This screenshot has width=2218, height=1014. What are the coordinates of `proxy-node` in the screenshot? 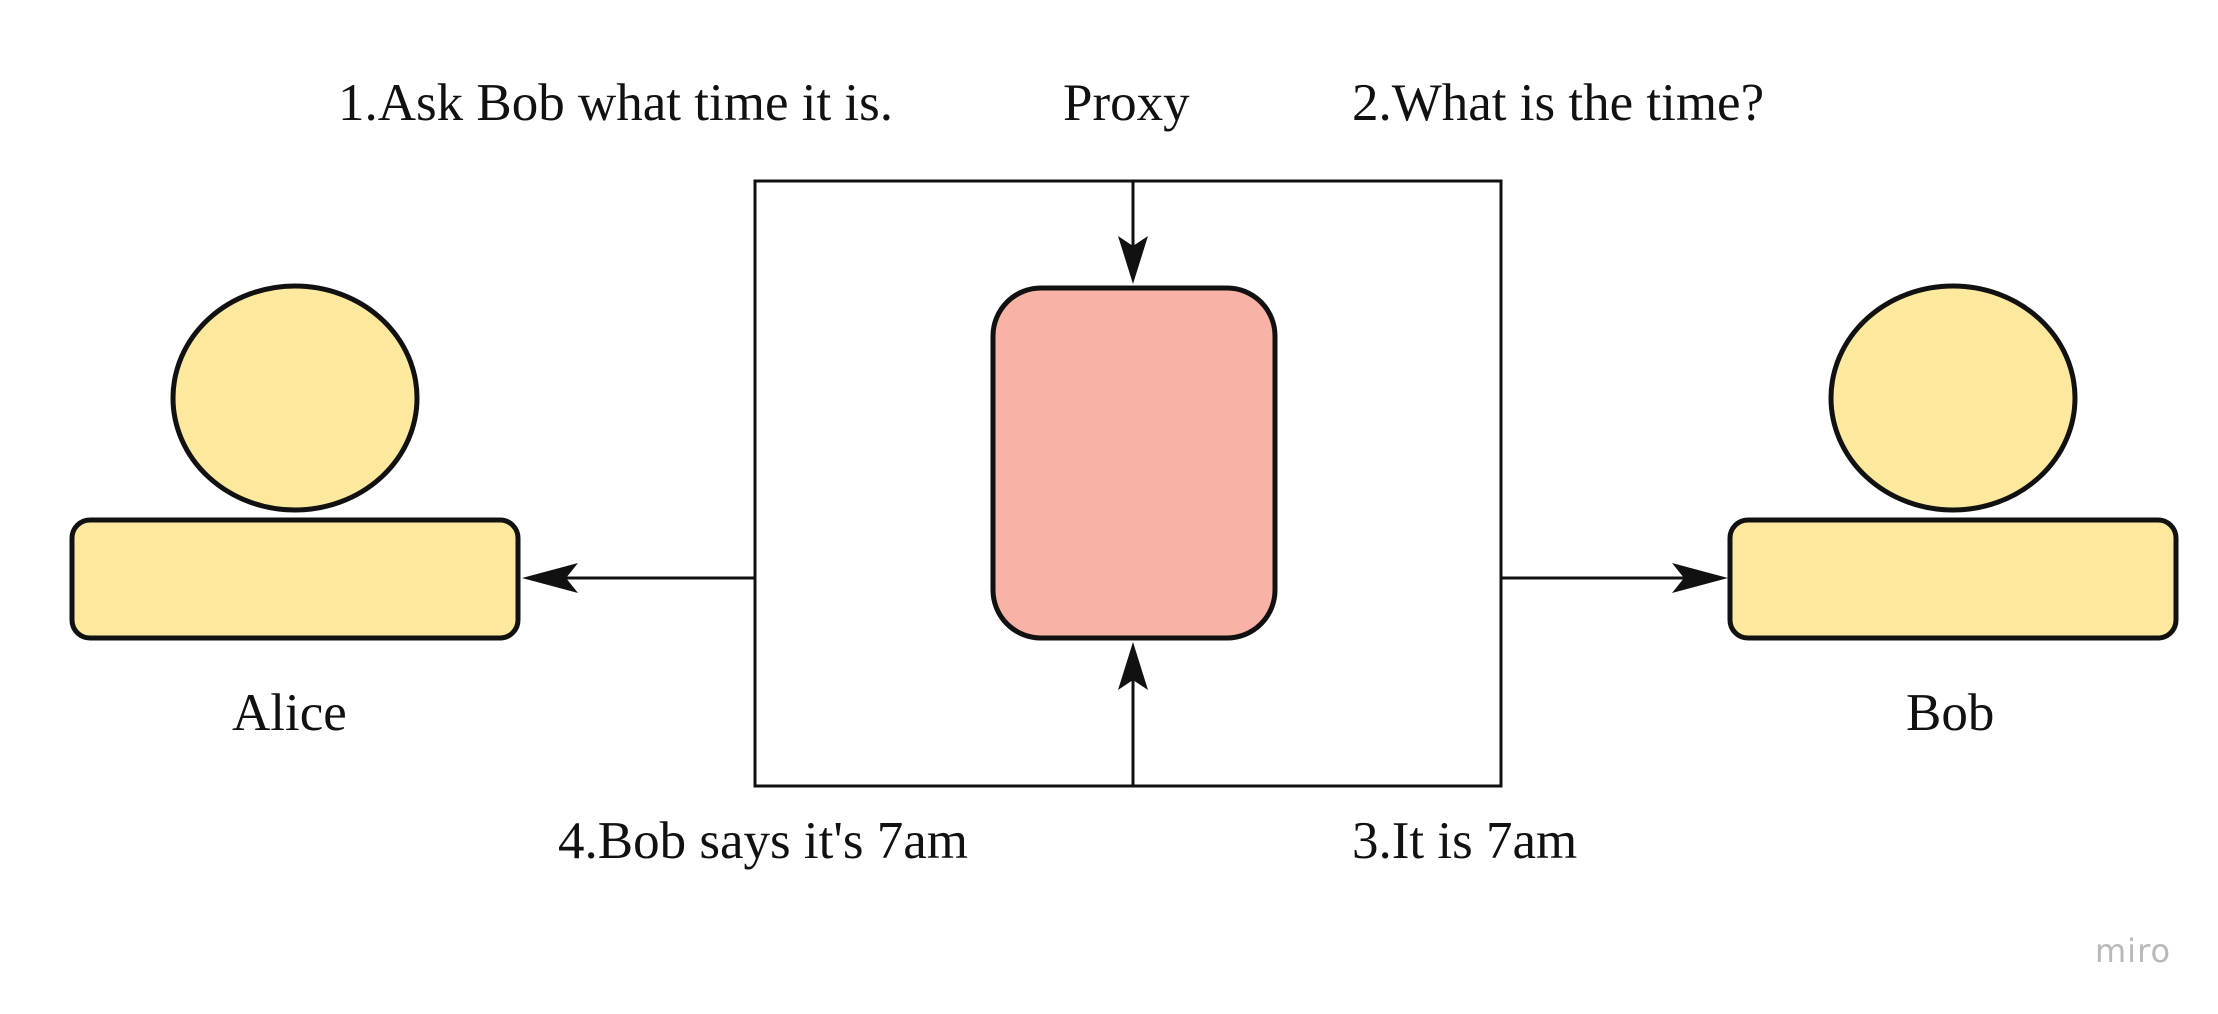 It's located at (1134, 463).